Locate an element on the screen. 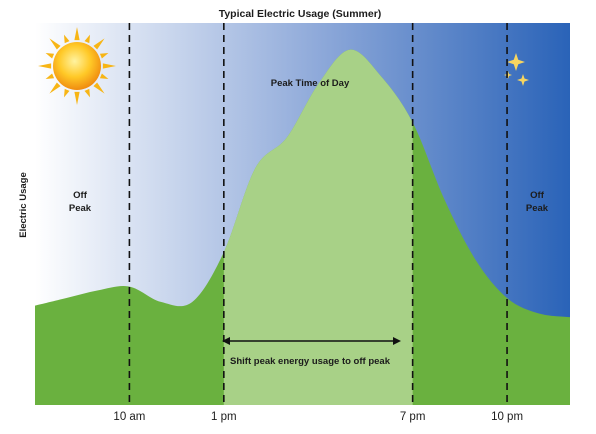 The width and height of the screenshot is (596, 434). off-peak-left-line2: Peak is located at coordinates (80, 208).